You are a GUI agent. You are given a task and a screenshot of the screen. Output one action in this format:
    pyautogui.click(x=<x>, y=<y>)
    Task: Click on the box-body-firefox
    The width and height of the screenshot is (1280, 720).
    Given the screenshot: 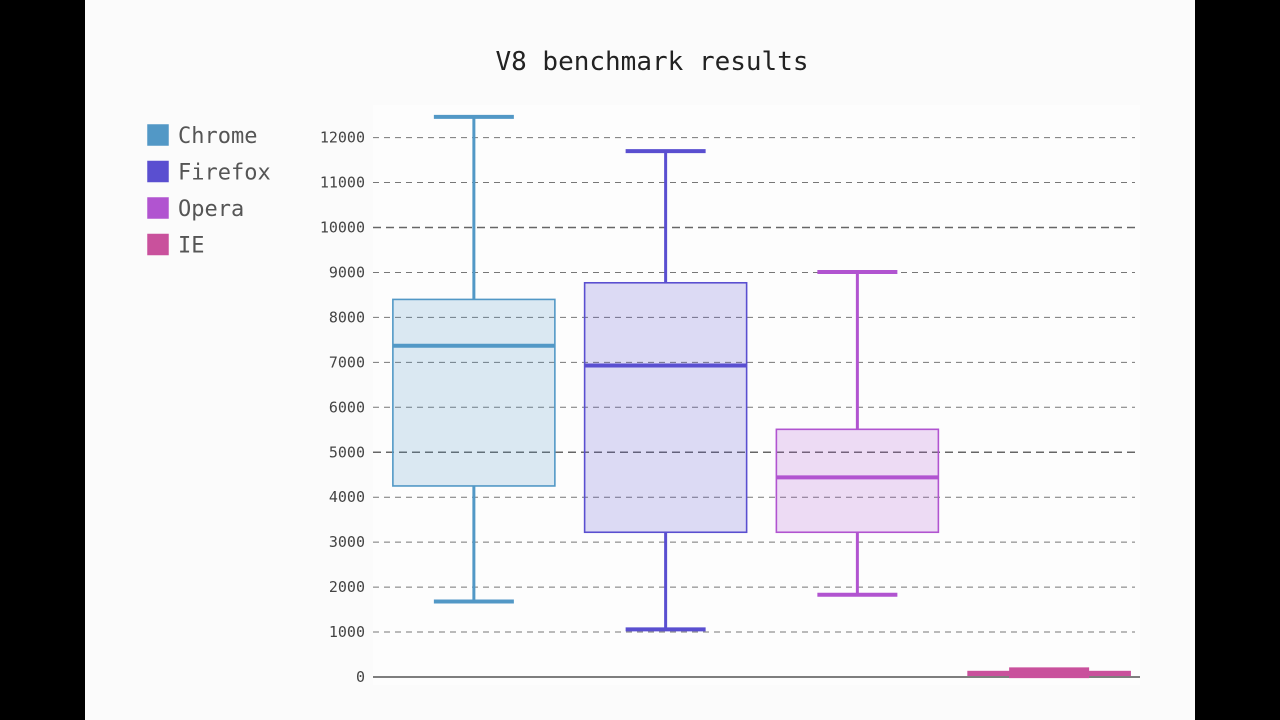 What is the action you would take?
    pyautogui.click(x=665, y=407)
    